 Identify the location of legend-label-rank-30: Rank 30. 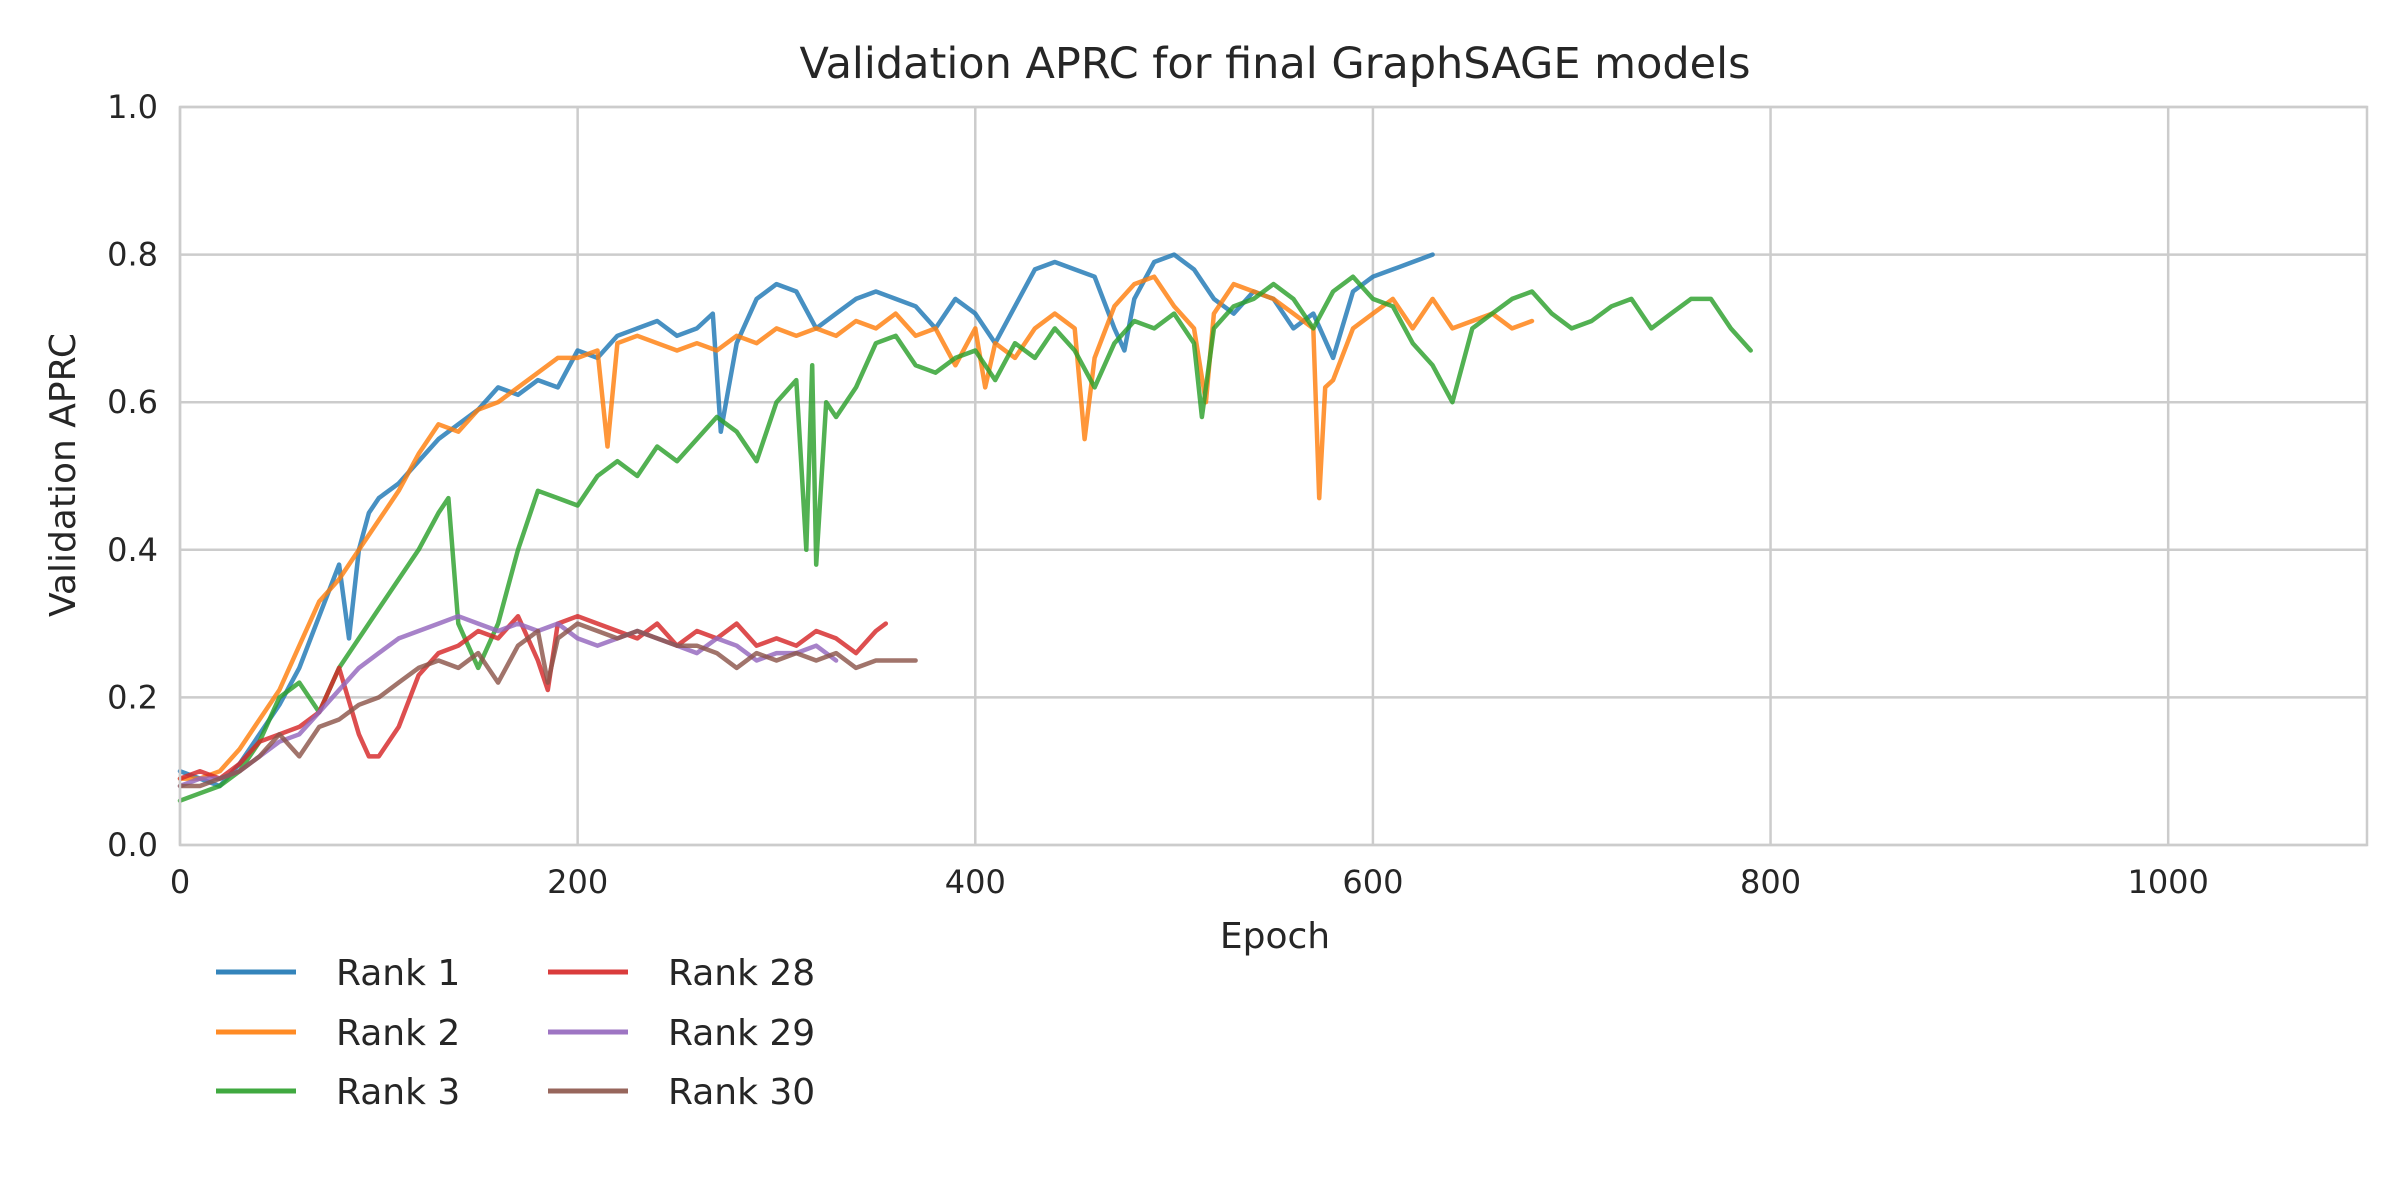
(741, 1092).